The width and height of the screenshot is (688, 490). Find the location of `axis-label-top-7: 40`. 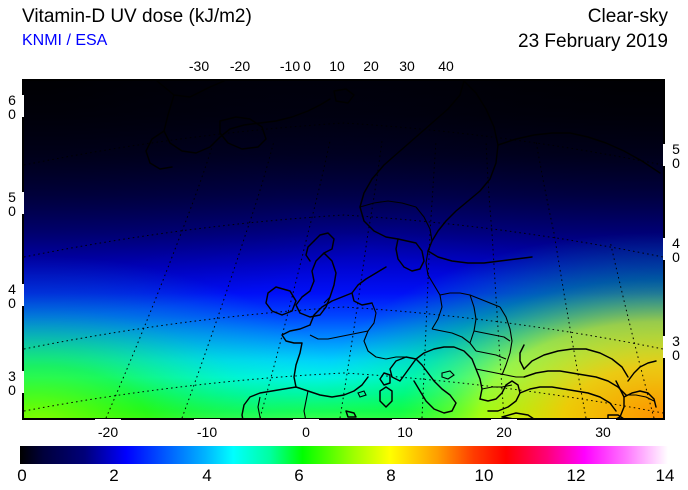

axis-label-top-7: 40 is located at coordinates (446, 66).